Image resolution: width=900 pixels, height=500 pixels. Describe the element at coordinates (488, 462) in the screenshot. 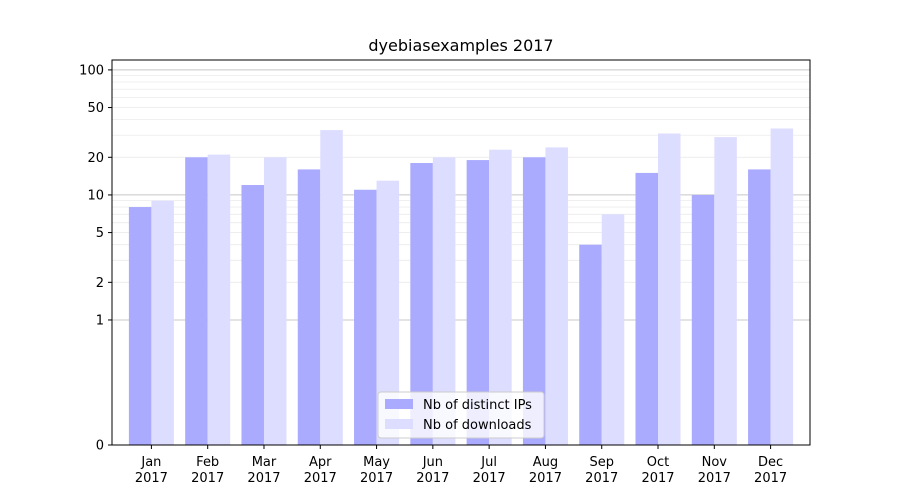

I see `x-tick-label-month: Jul` at that location.